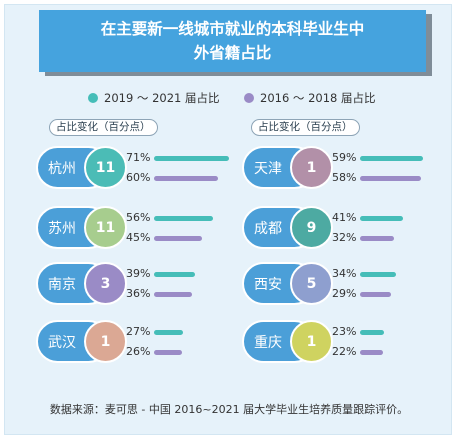 The width and height of the screenshot is (458, 441). I want to click on earlier-pct-label: 36%, so click(138, 293).